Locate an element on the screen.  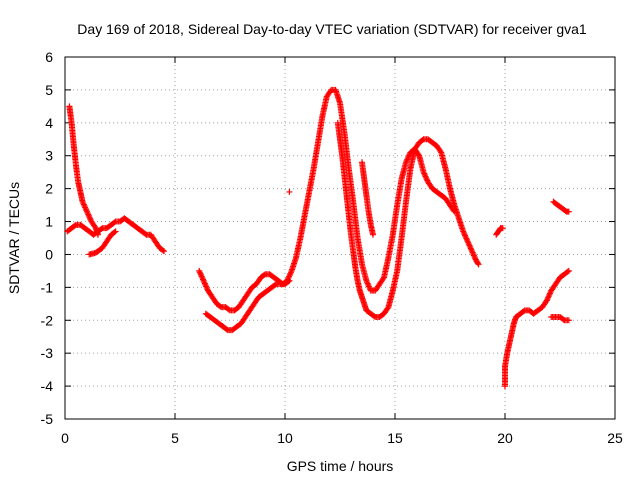
y-tick-label: 6 is located at coordinates (49, 57).